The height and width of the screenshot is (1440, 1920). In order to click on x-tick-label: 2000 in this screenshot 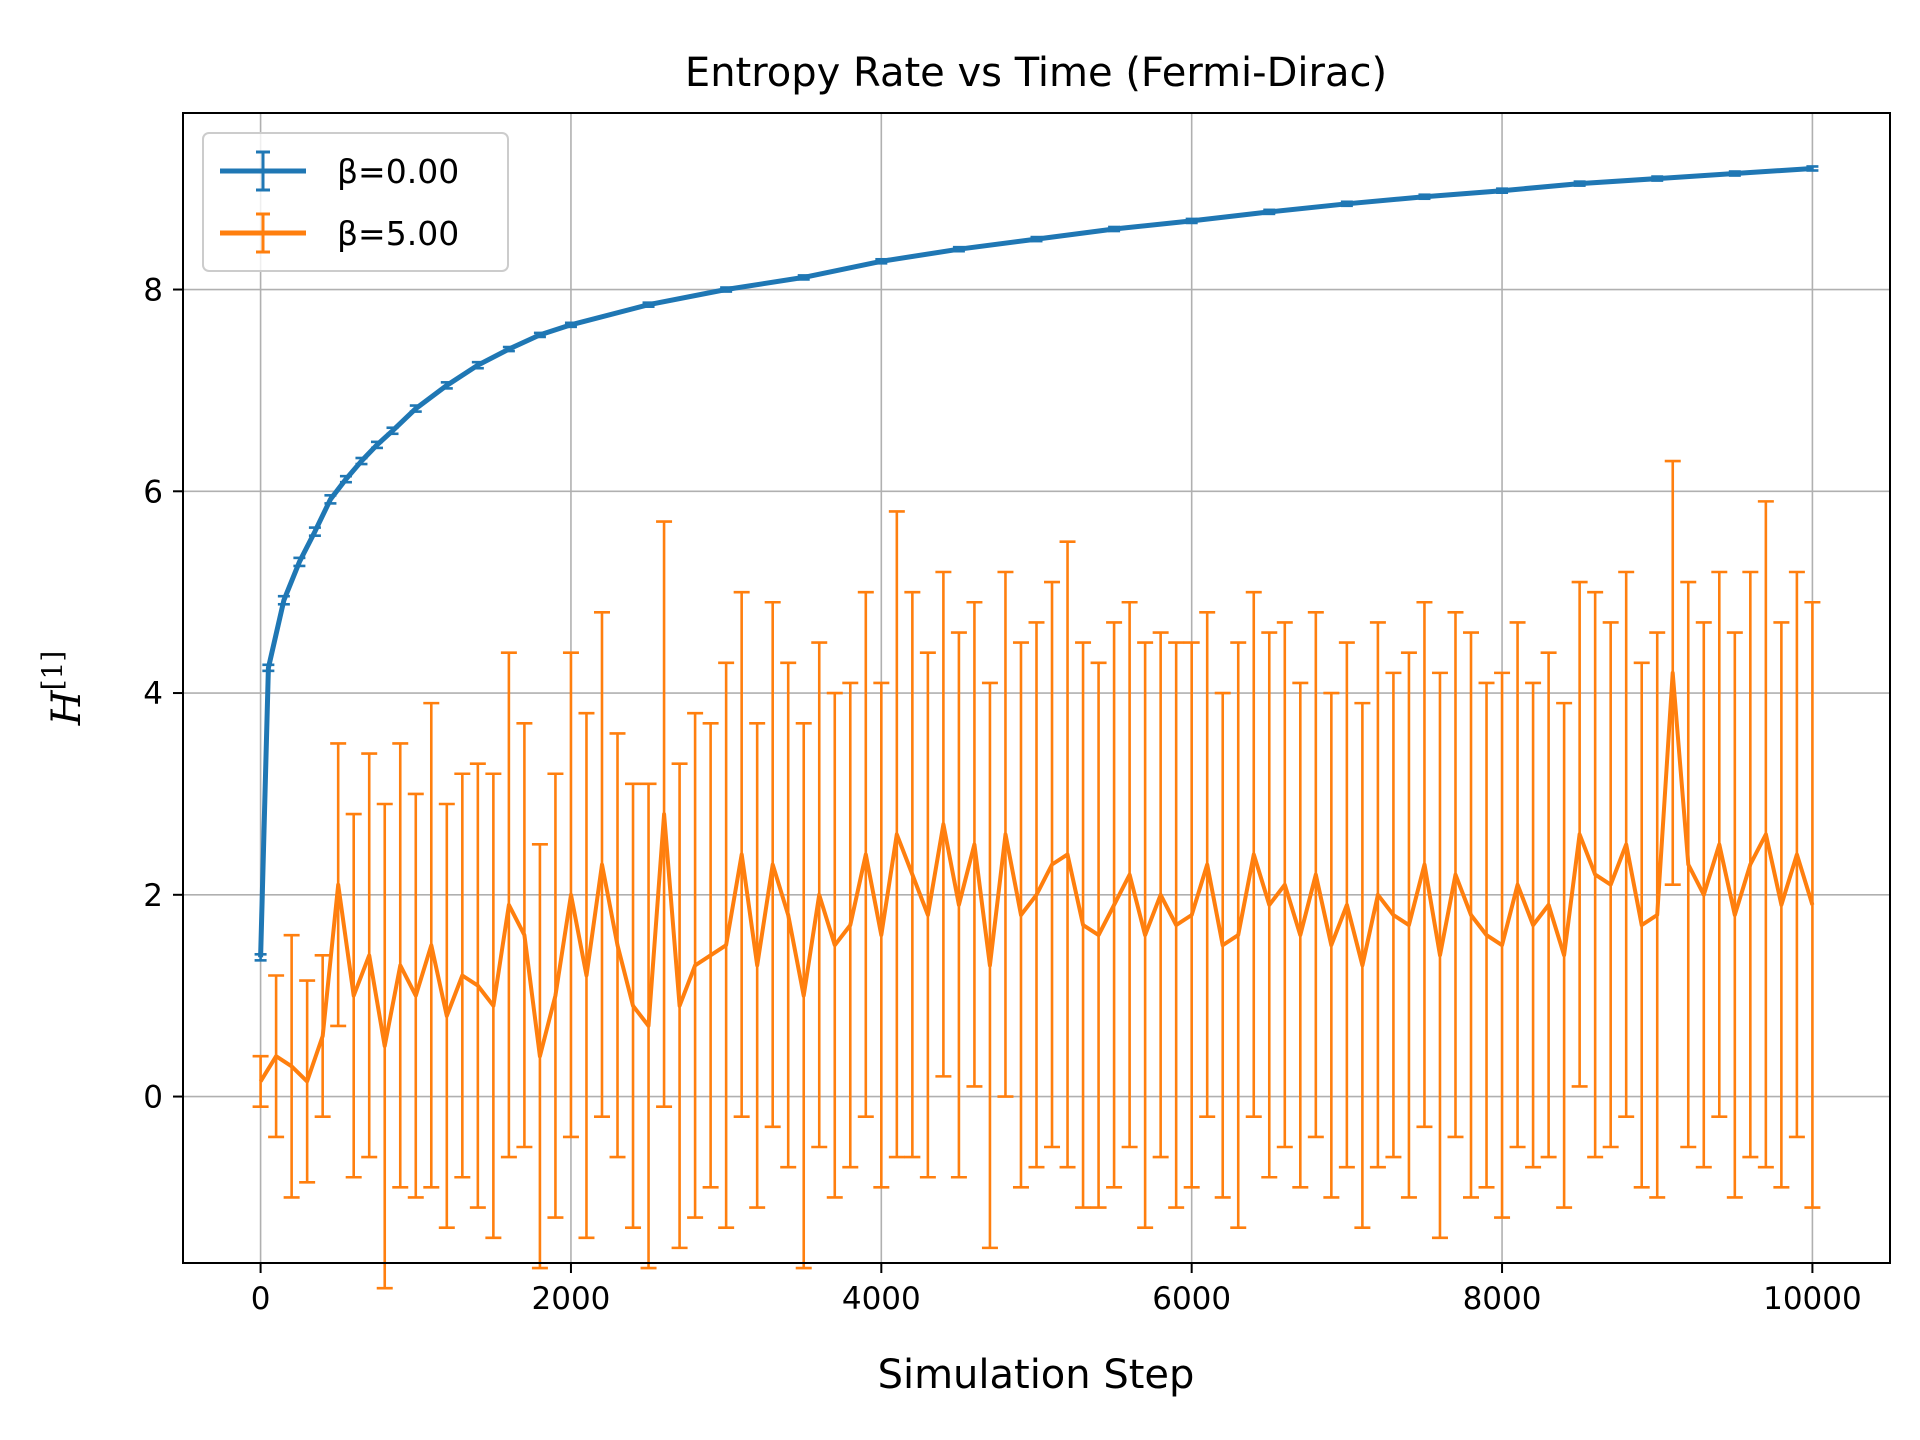, I will do `click(571, 1299)`.